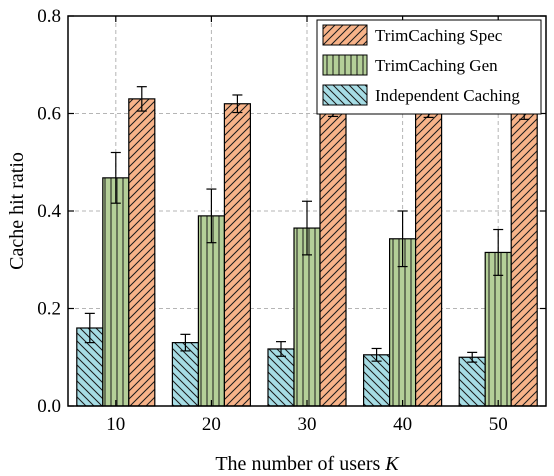 This screenshot has width=554, height=476. Describe the element at coordinates (436, 65) in the screenshot. I see `legend-label: TrimCaching Gen` at that location.